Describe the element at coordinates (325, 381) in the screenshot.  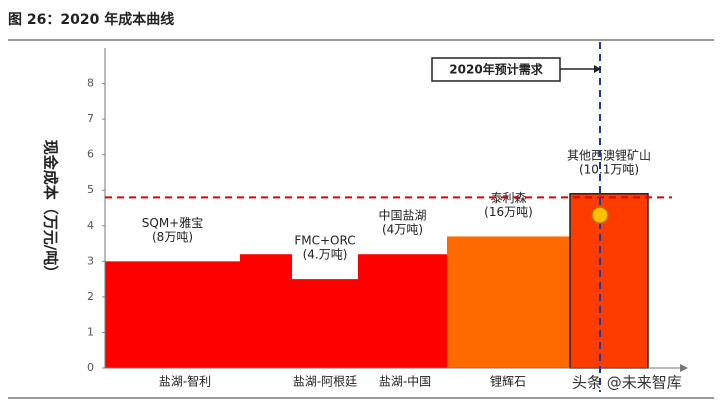
I see `x-tick-label: 盐湖-阿根廷` at that location.